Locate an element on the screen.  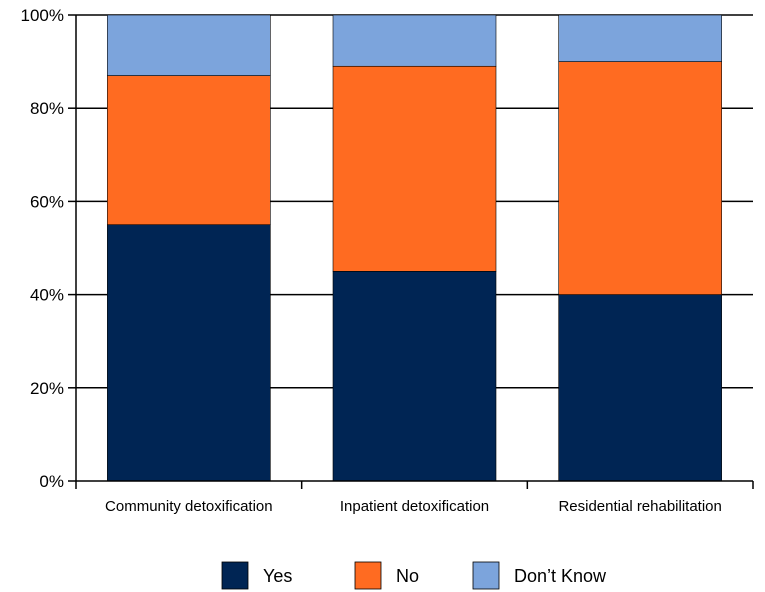
x-category-label: Community detoxification is located at coordinates (189, 506).